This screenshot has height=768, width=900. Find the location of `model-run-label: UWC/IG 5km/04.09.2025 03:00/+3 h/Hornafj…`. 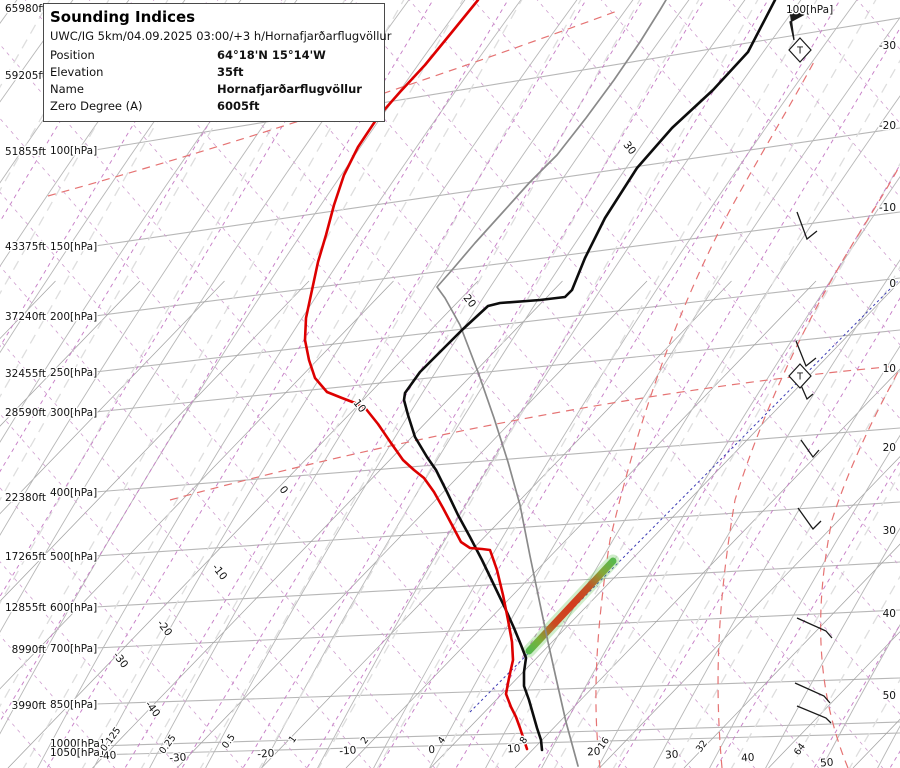

model-run-label: UWC/IG 5km/04.09.2025 03:00/+3 h/Hornafj… is located at coordinates (221, 36).